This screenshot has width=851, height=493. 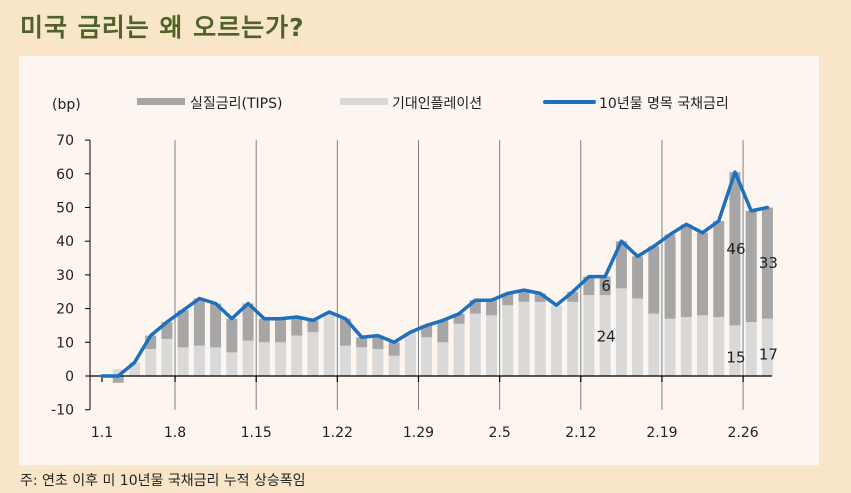 I want to click on y-tick-label: 60, so click(x=65, y=175).